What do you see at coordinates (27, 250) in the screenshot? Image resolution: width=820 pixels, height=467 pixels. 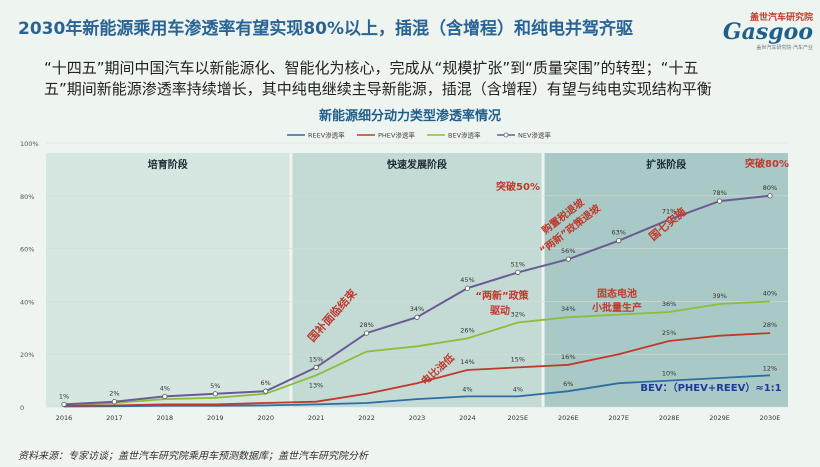 I see `y-tick-label: 60%` at bounding box center [27, 250].